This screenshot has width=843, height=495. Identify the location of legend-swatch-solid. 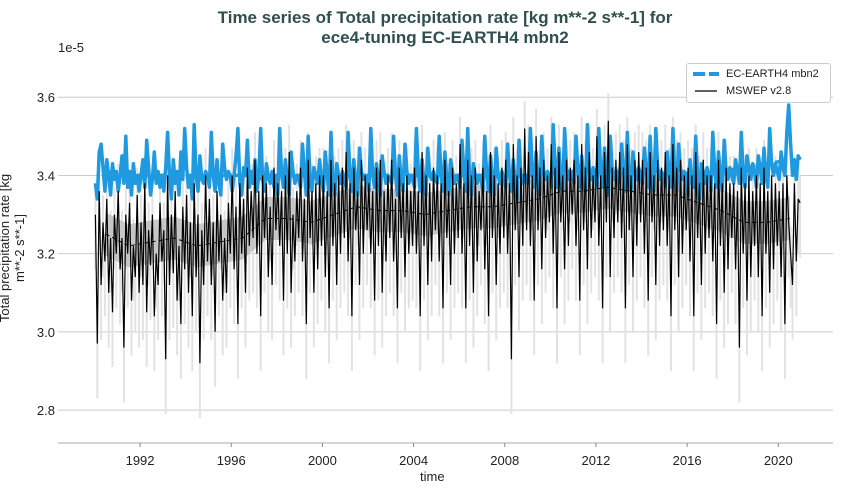
(706, 91).